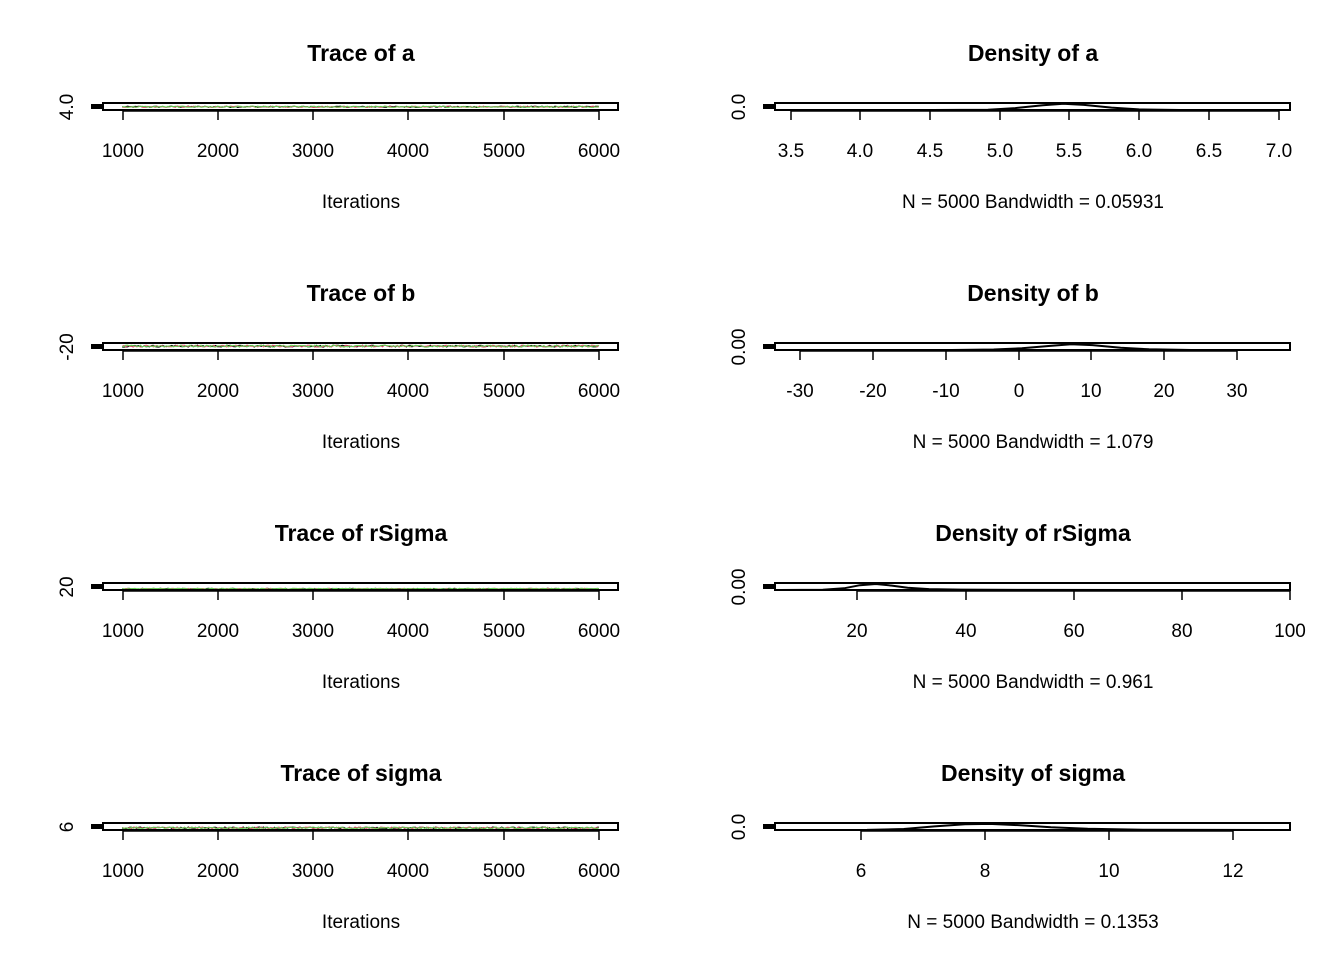 Image resolution: width=1344 pixels, height=960 pixels. Describe the element at coordinates (1000, 151) in the screenshot. I see `x-tick-label: 5.0` at that location.